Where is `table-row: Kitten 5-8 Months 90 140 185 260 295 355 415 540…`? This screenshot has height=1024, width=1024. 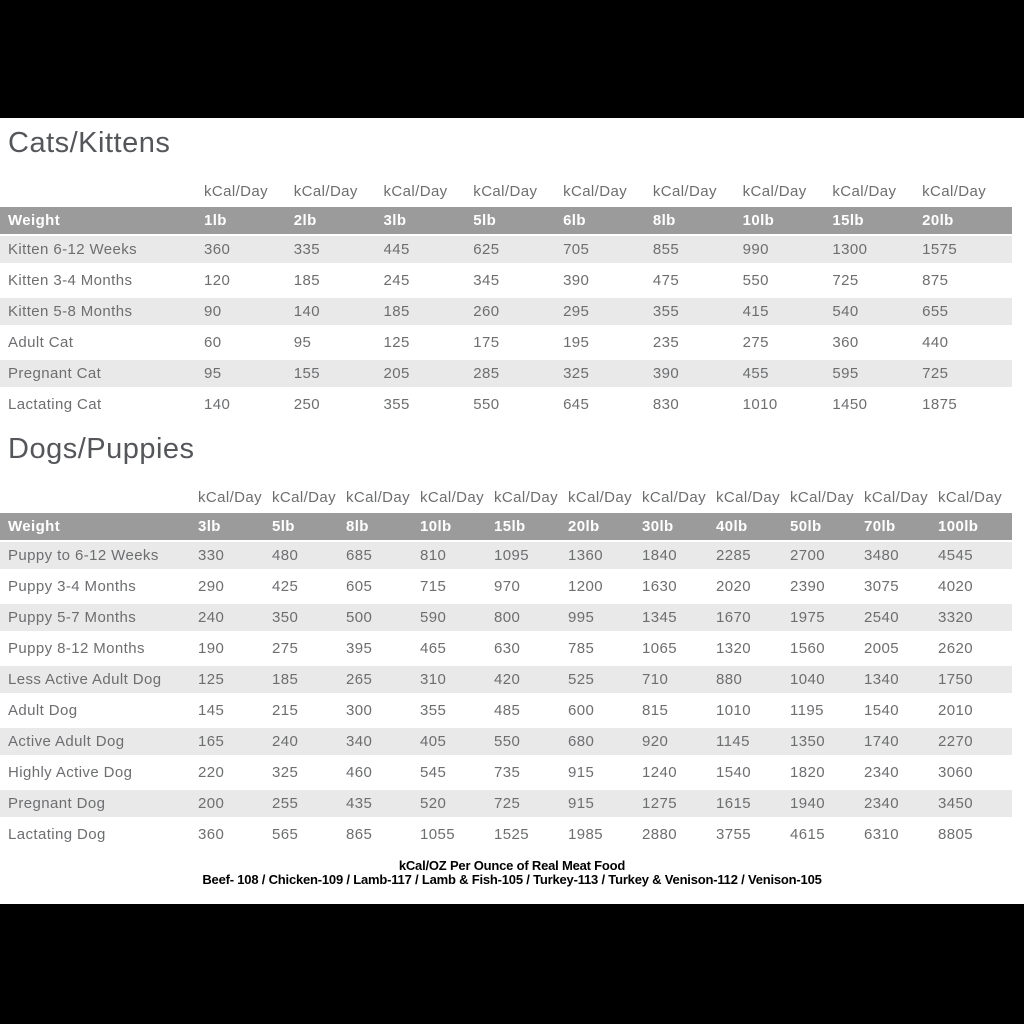 table-row: Kitten 5-8 Months 90 140 185 260 295 355 415 540… is located at coordinates (506, 312).